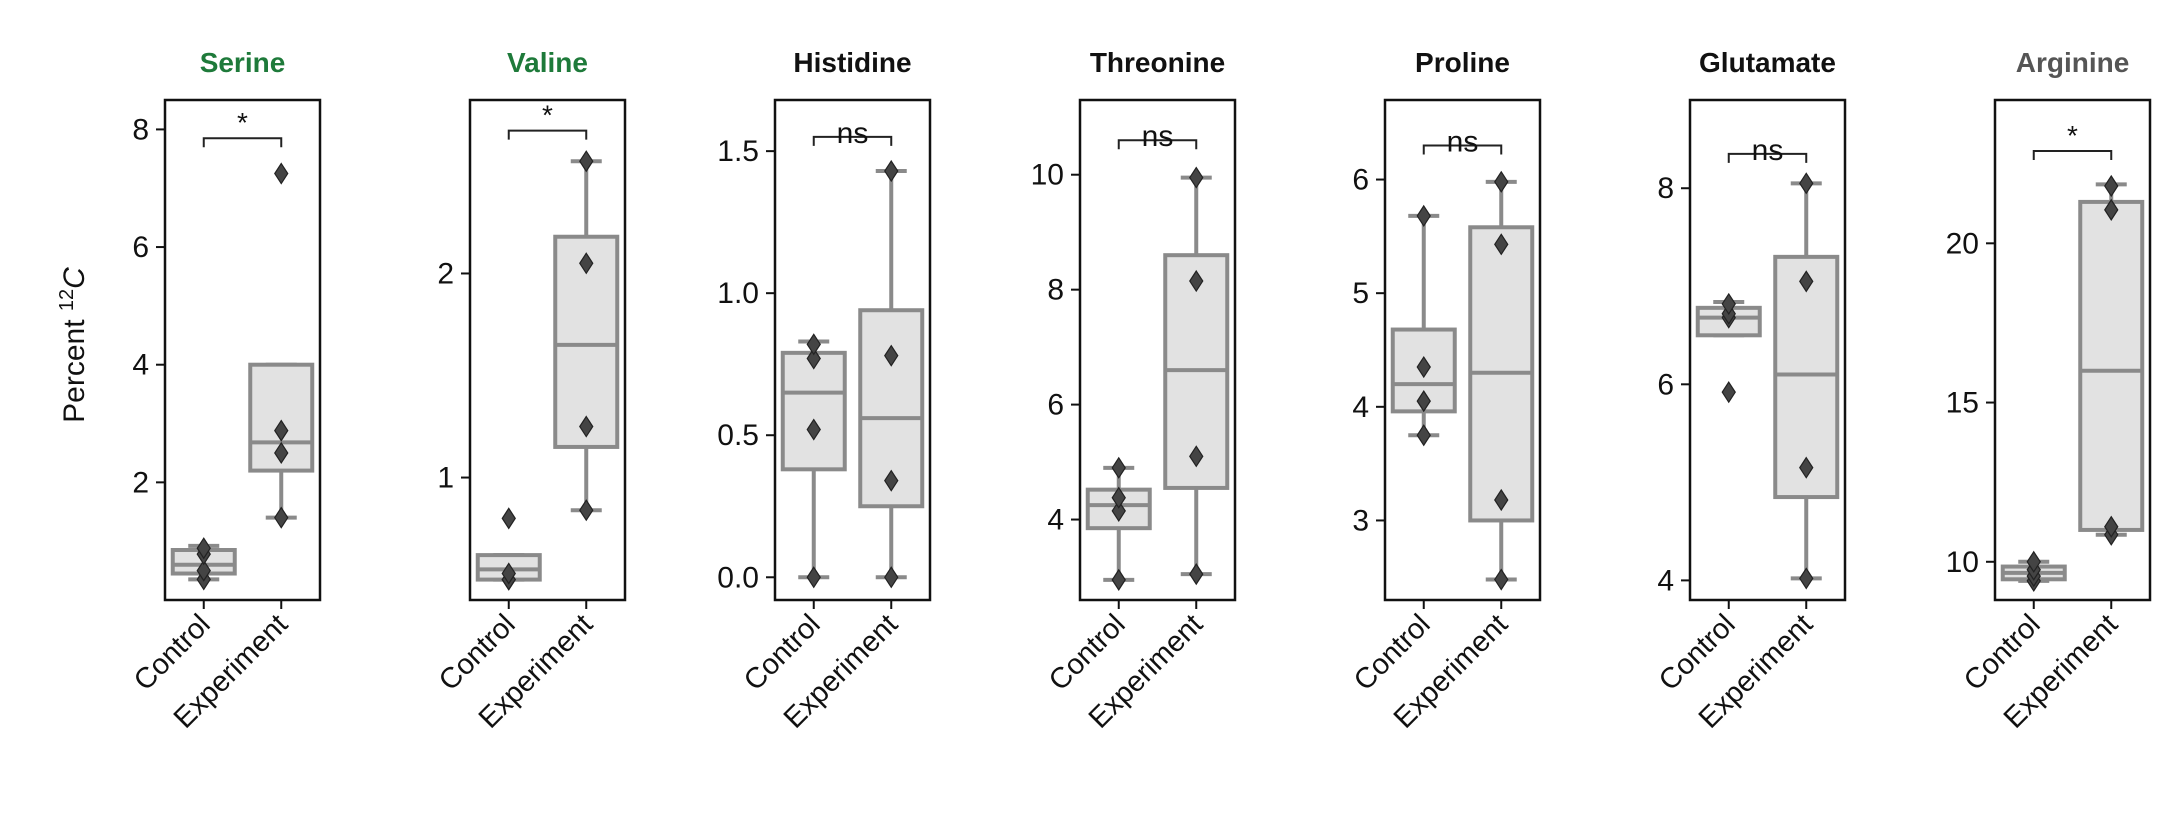 The image size is (2175, 830). Describe the element at coordinates (2073, 62) in the screenshot. I see `panel-title: Arginine` at that location.